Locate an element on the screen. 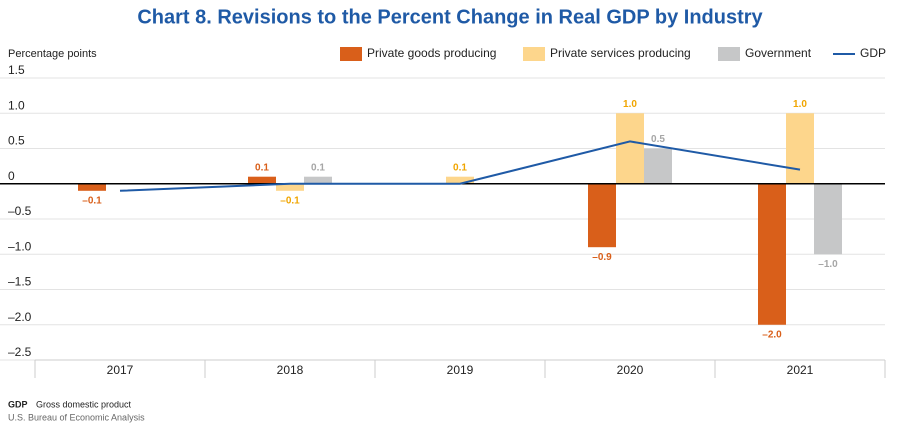 This screenshot has width=900, height=428. legend-label: Private goods producing is located at coordinates (431, 53).